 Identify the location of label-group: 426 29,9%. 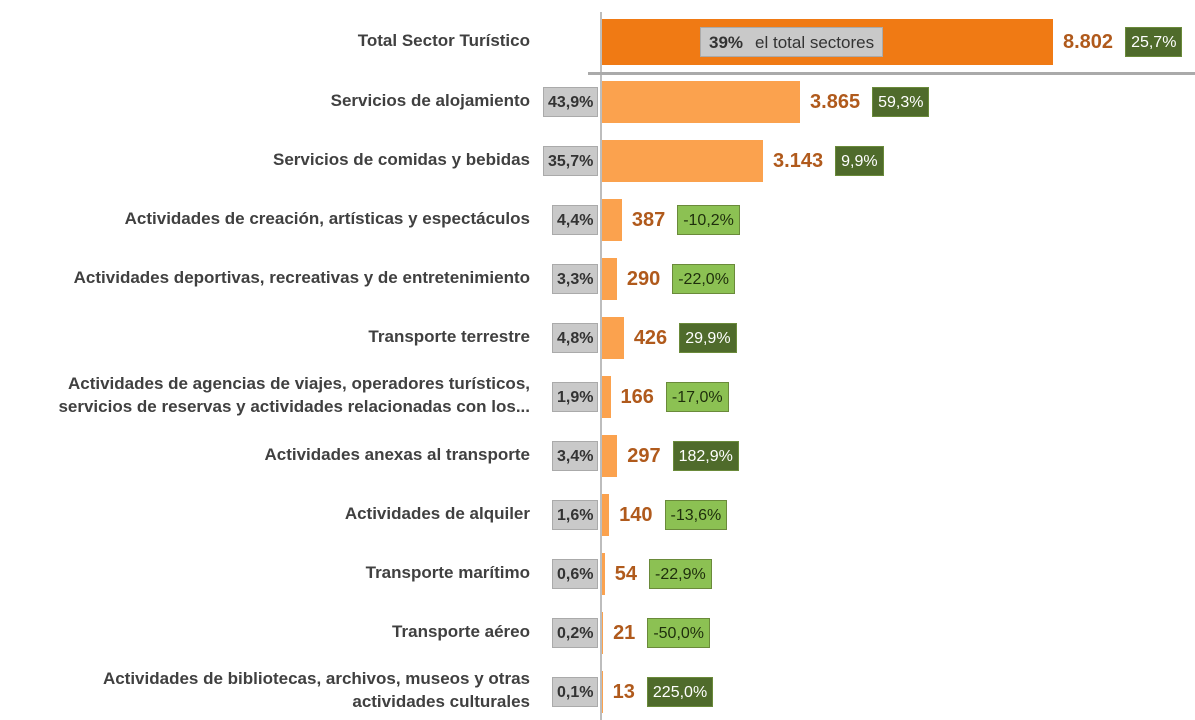
(680, 338).